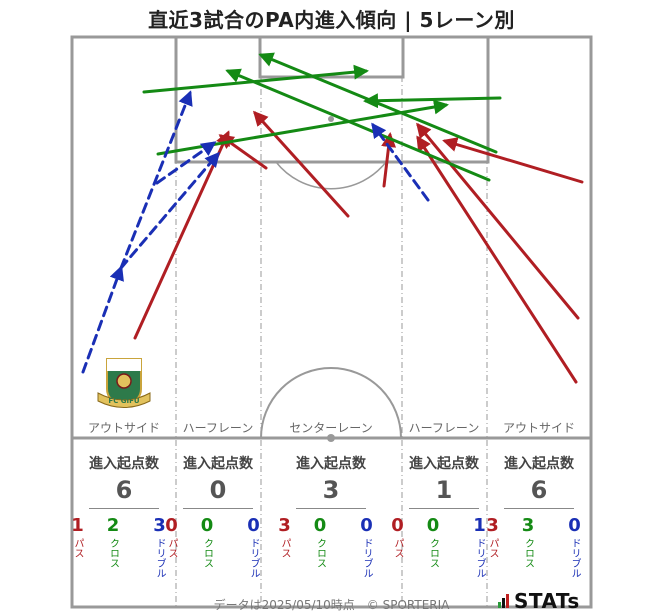  Describe the element at coordinates (331, 119) in the screenshot. I see `penalty-spot` at that location.